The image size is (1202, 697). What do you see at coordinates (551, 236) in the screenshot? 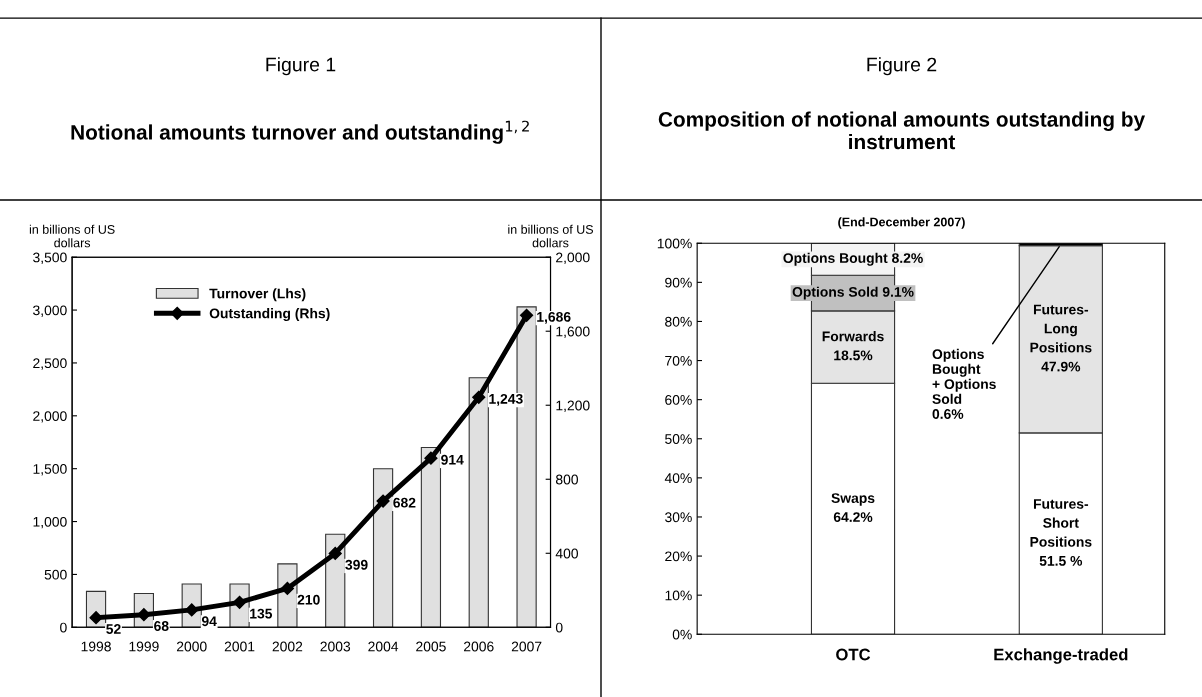
I see `y2-axis-title: in billions of US dollars` at bounding box center [551, 236].